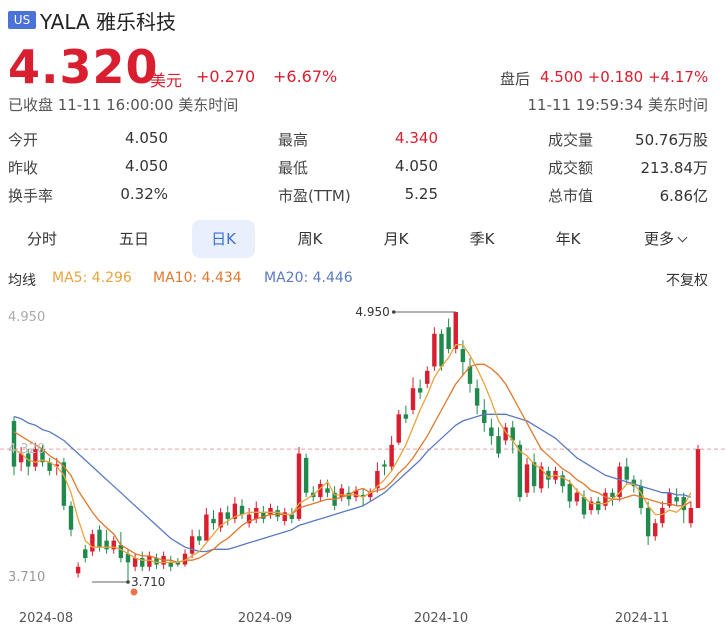  What do you see at coordinates (482, 239) in the screenshot?
I see `tab-quarterly-k: 季K` at bounding box center [482, 239].